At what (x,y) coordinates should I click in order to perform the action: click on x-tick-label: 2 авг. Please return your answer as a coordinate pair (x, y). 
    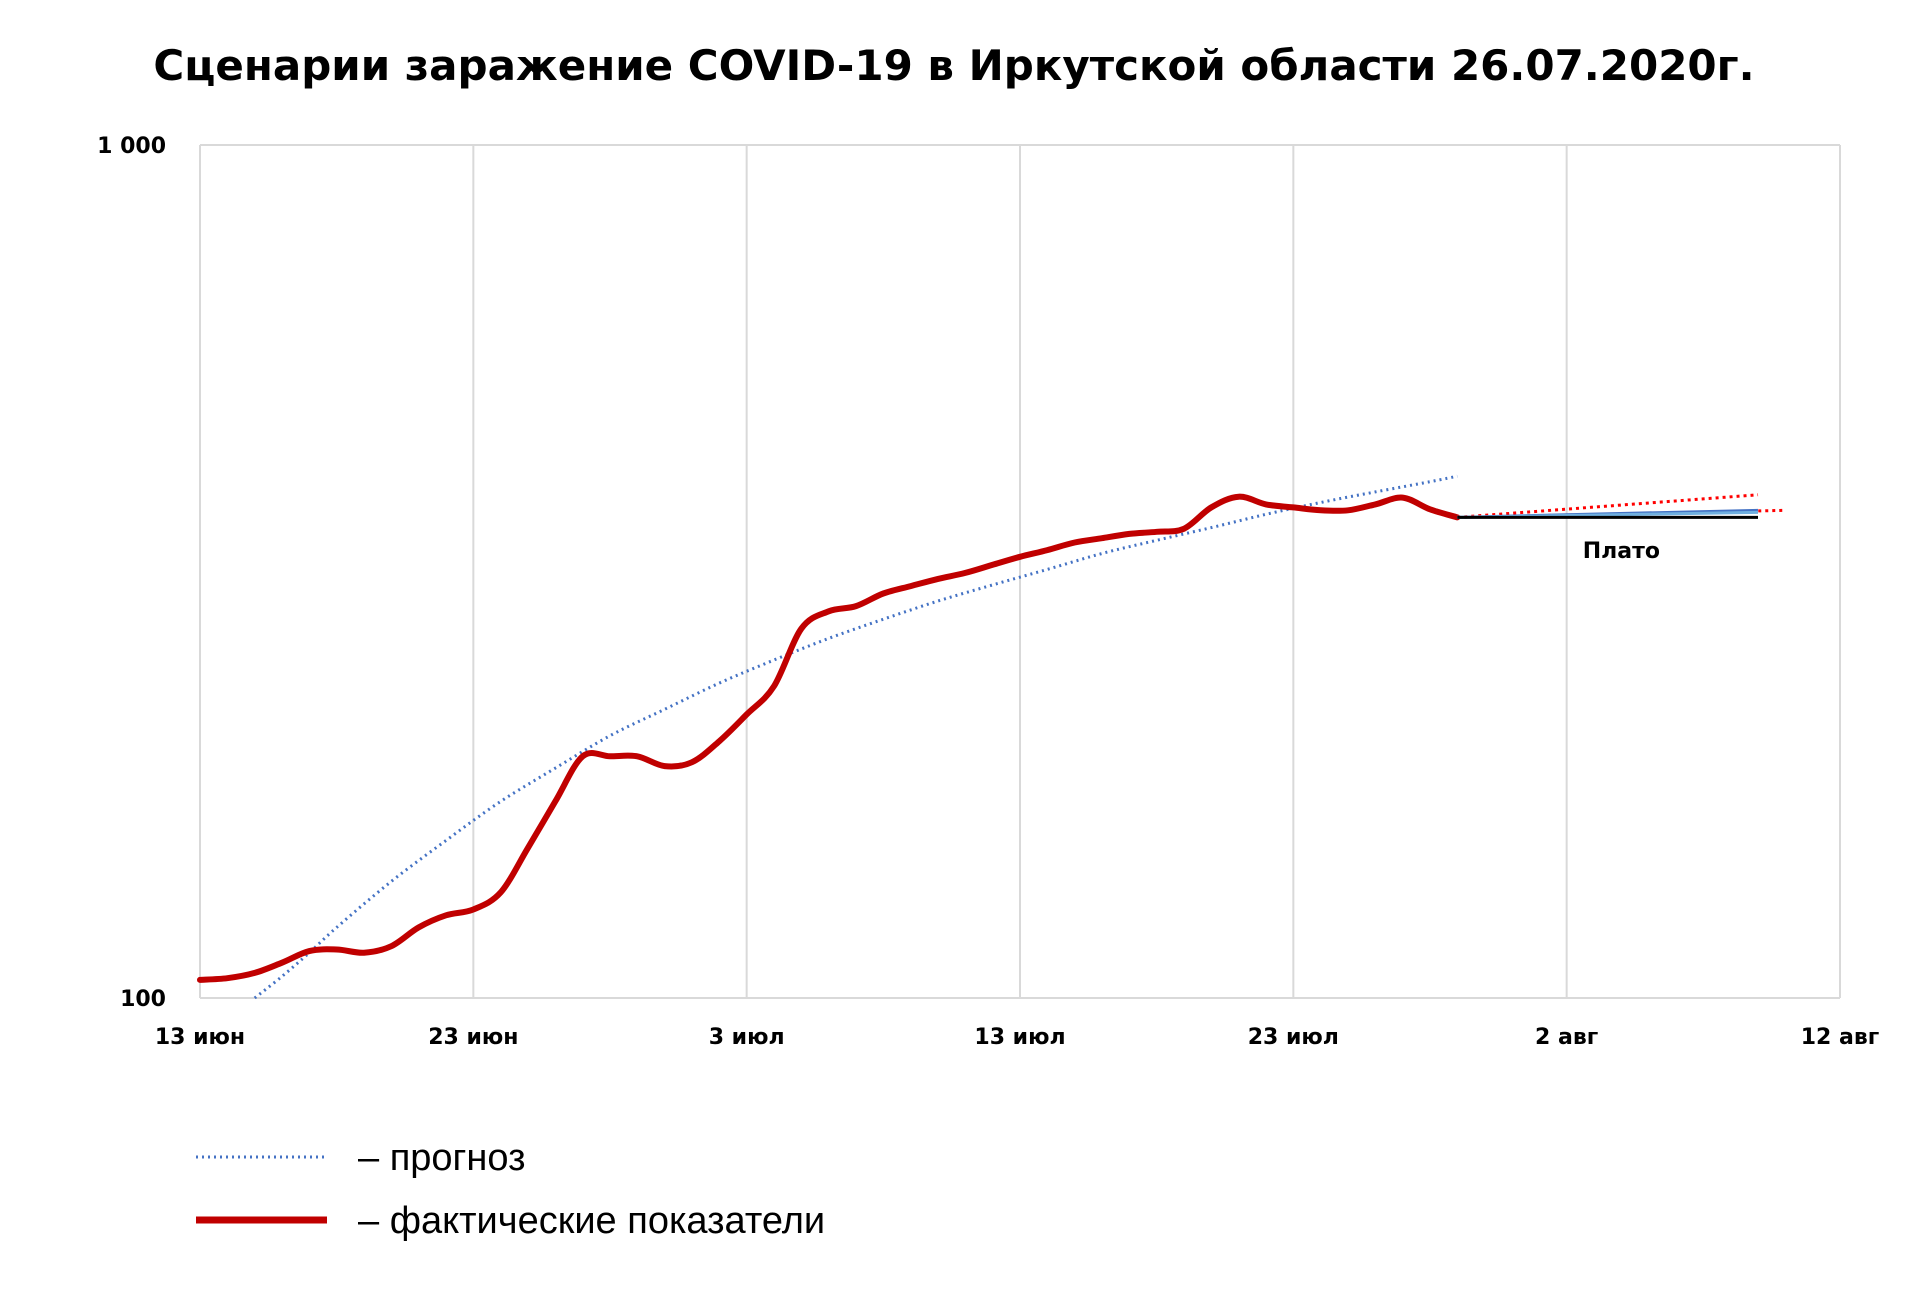
    Looking at the image, I should click on (1566, 1037).